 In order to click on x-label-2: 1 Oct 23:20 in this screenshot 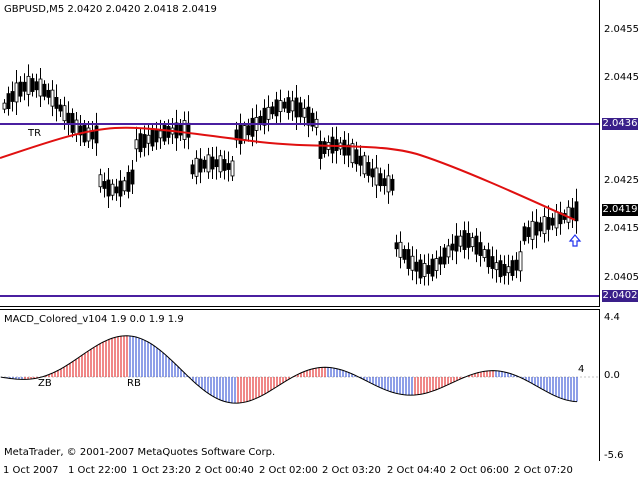, I will do `click(161, 470)`.